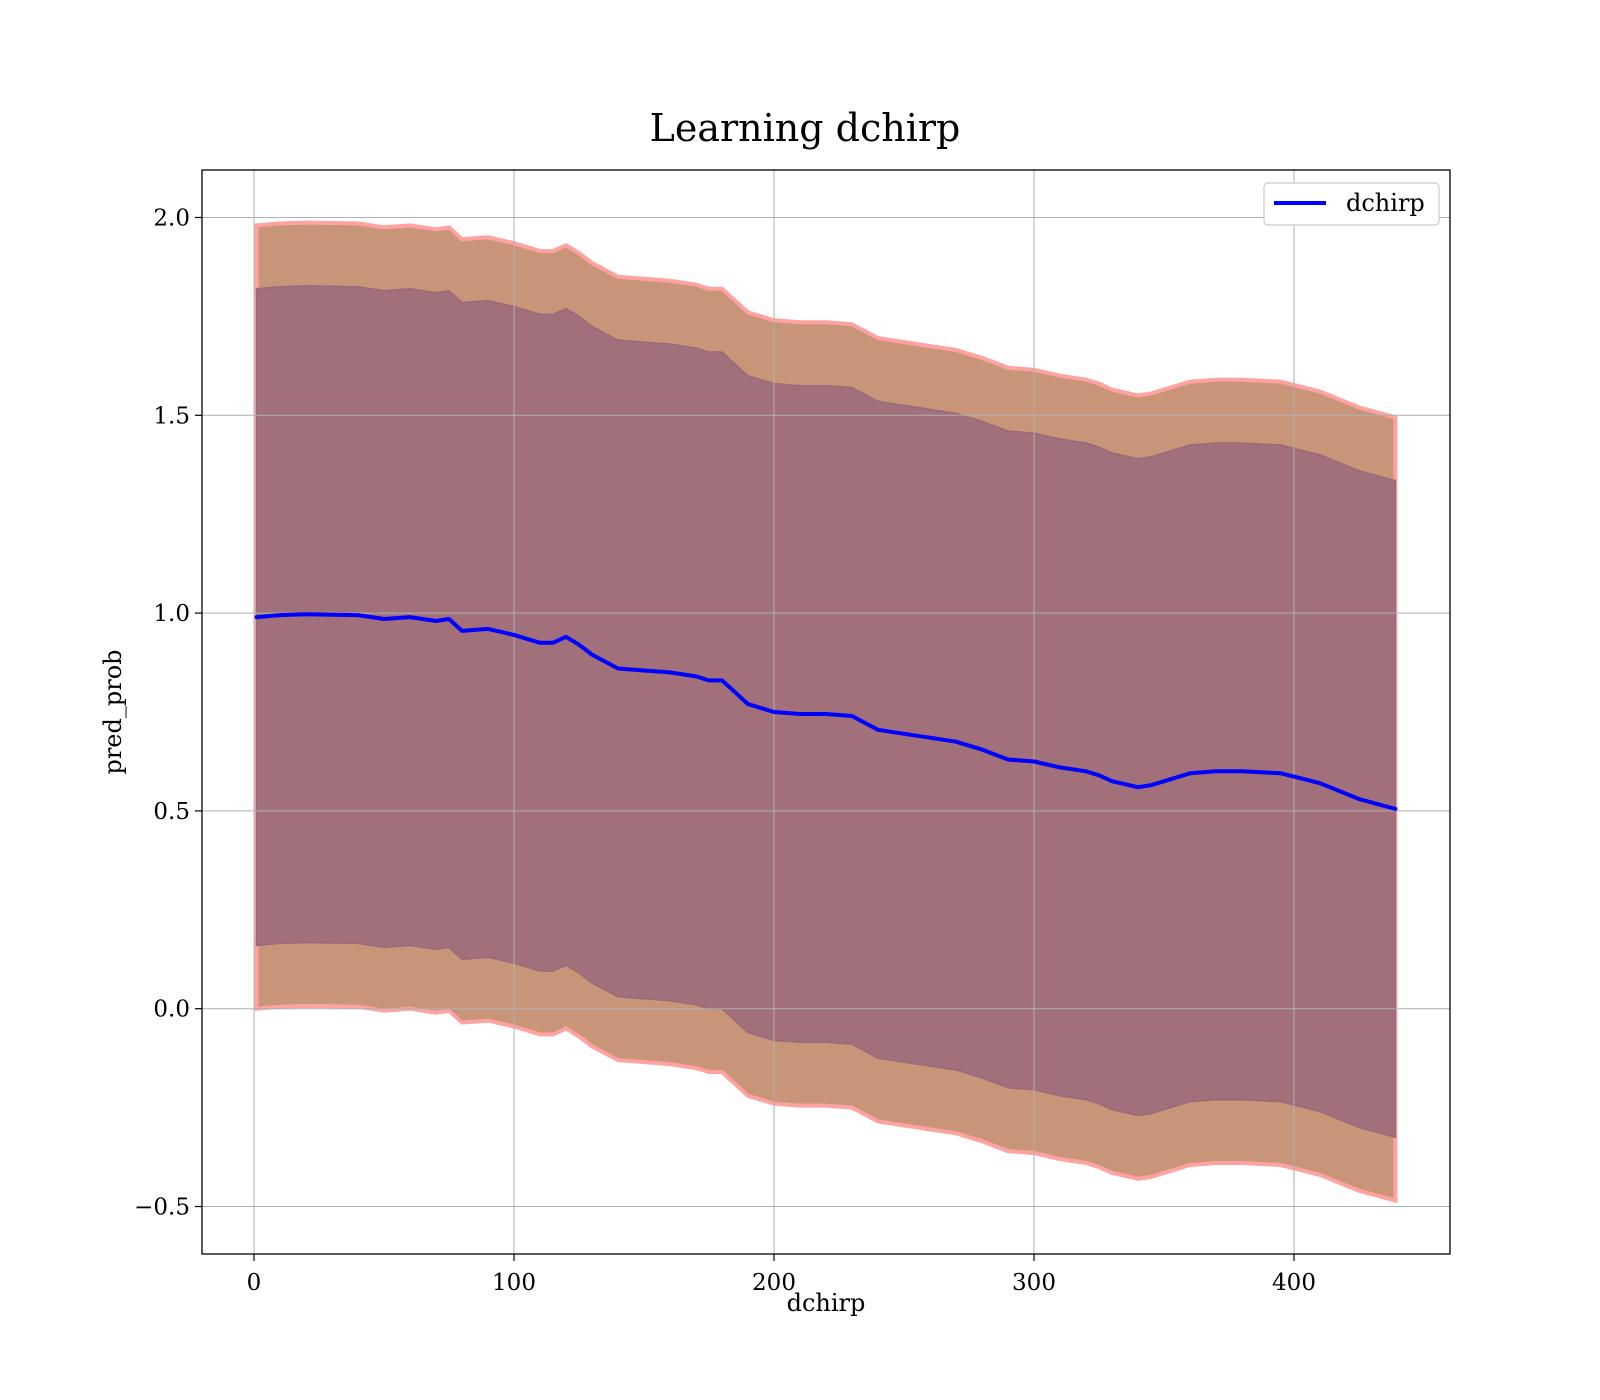  I want to click on series-layer, so click(826, 711).